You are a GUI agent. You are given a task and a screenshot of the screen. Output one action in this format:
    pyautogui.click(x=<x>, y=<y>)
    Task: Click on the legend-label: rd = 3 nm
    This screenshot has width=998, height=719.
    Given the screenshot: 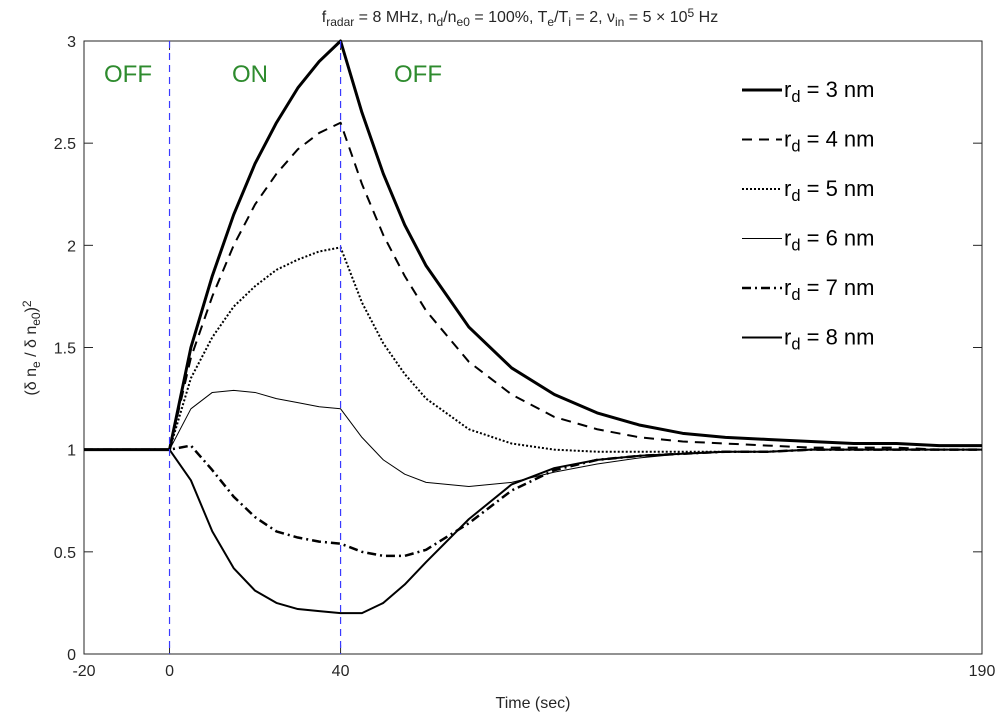 What is the action you would take?
    pyautogui.click(x=829, y=91)
    